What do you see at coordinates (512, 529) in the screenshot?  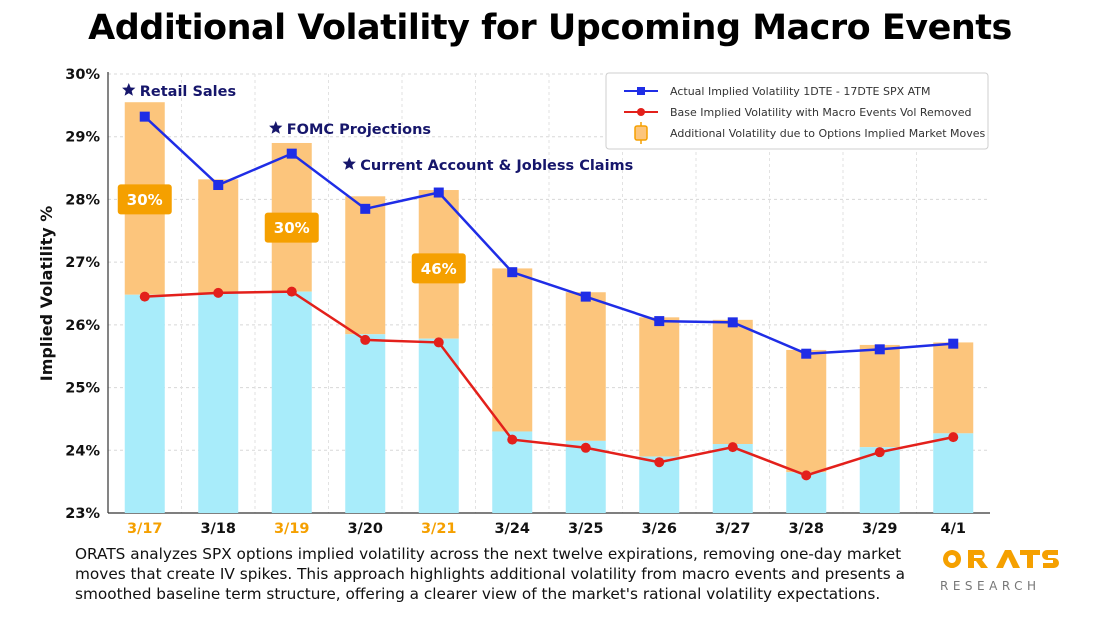 I see `x-tick-label: 3/24` at bounding box center [512, 529].